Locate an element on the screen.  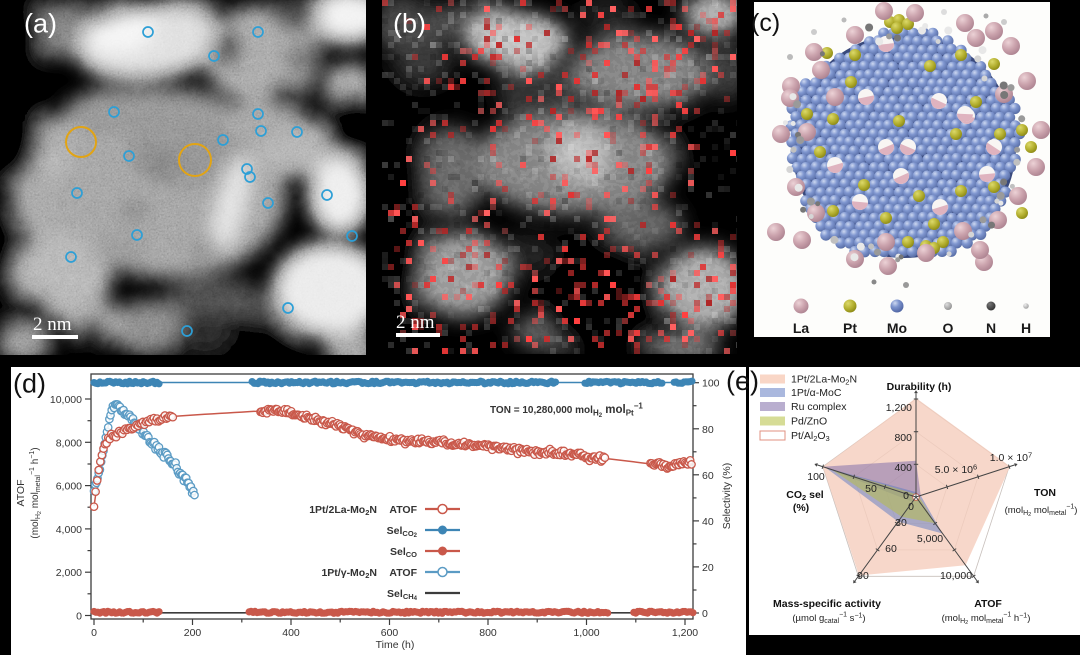
svg-text: SelCO is located at coordinates (403, 552).